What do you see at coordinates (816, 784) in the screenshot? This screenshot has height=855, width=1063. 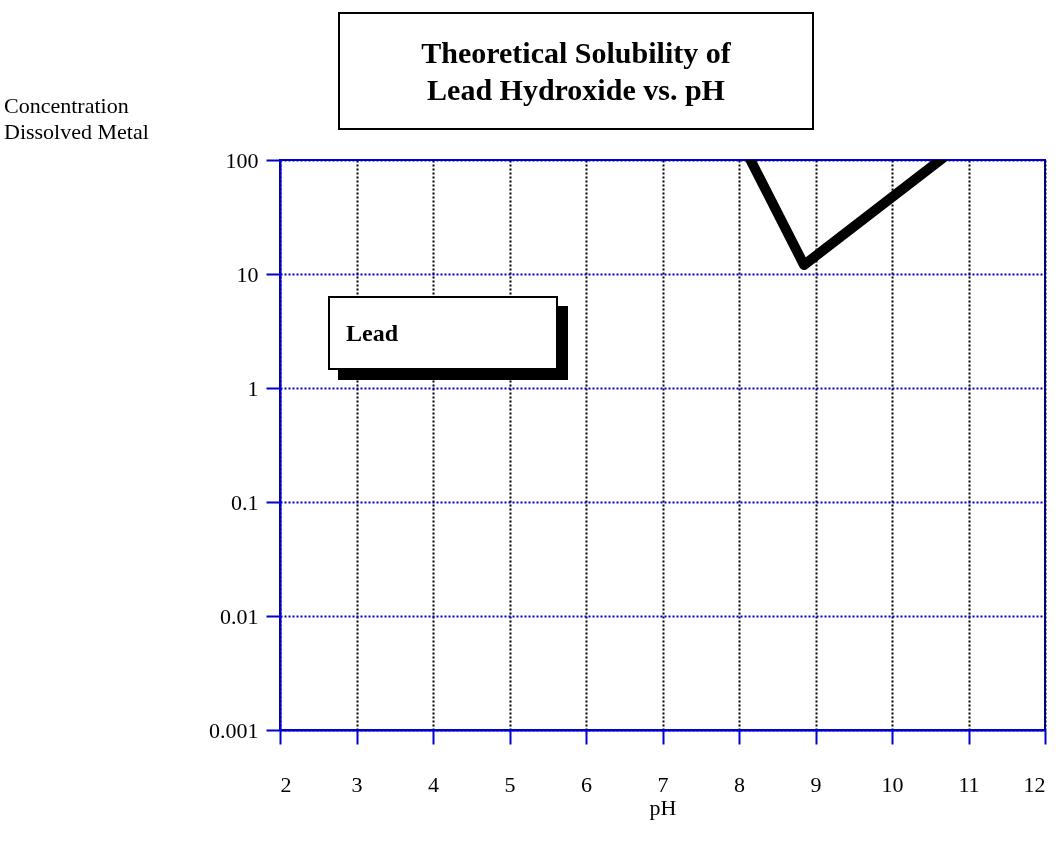 I see `x-tick-label: 9` at bounding box center [816, 784].